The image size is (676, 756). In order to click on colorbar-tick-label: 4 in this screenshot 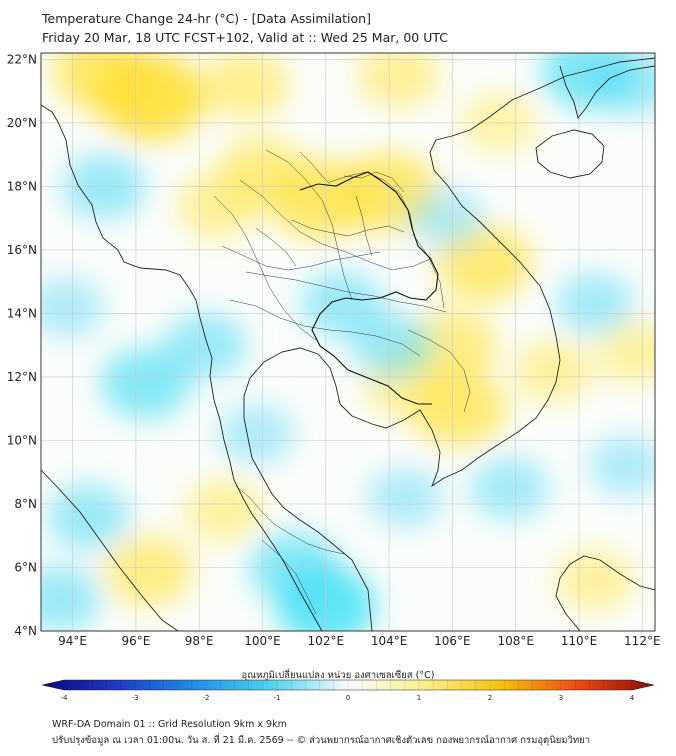, I will do `click(632, 697)`.